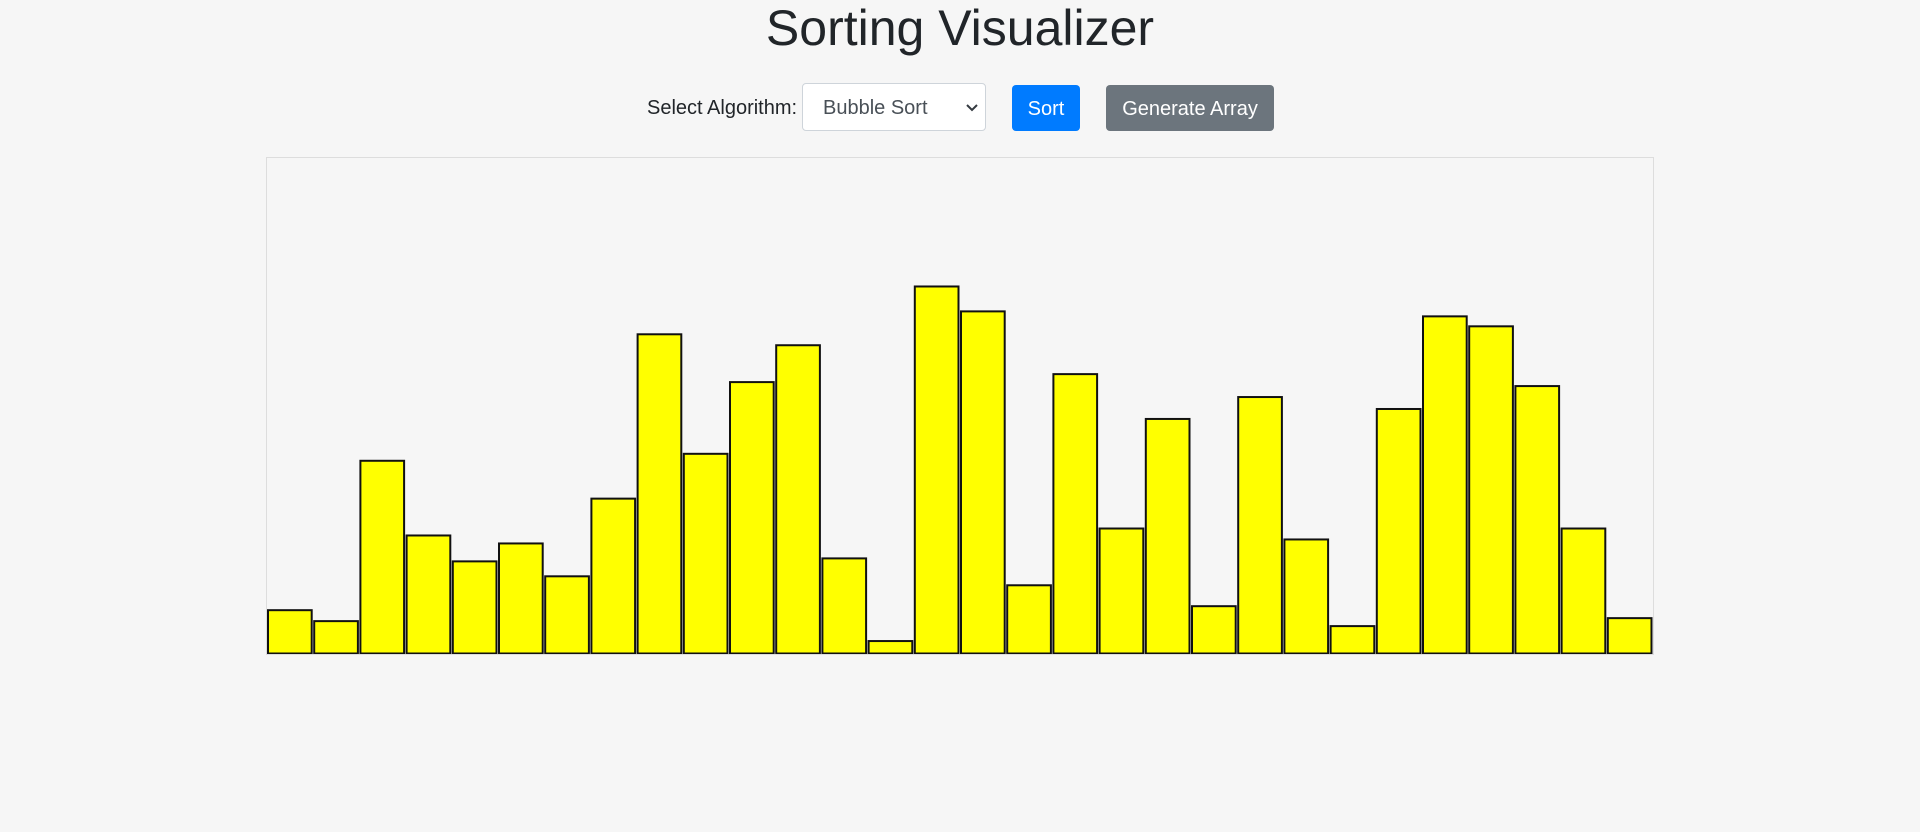 This screenshot has height=832, width=1920. What do you see at coordinates (1190, 108) in the screenshot?
I see `generate-array-button: Generate Array` at bounding box center [1190, 108].